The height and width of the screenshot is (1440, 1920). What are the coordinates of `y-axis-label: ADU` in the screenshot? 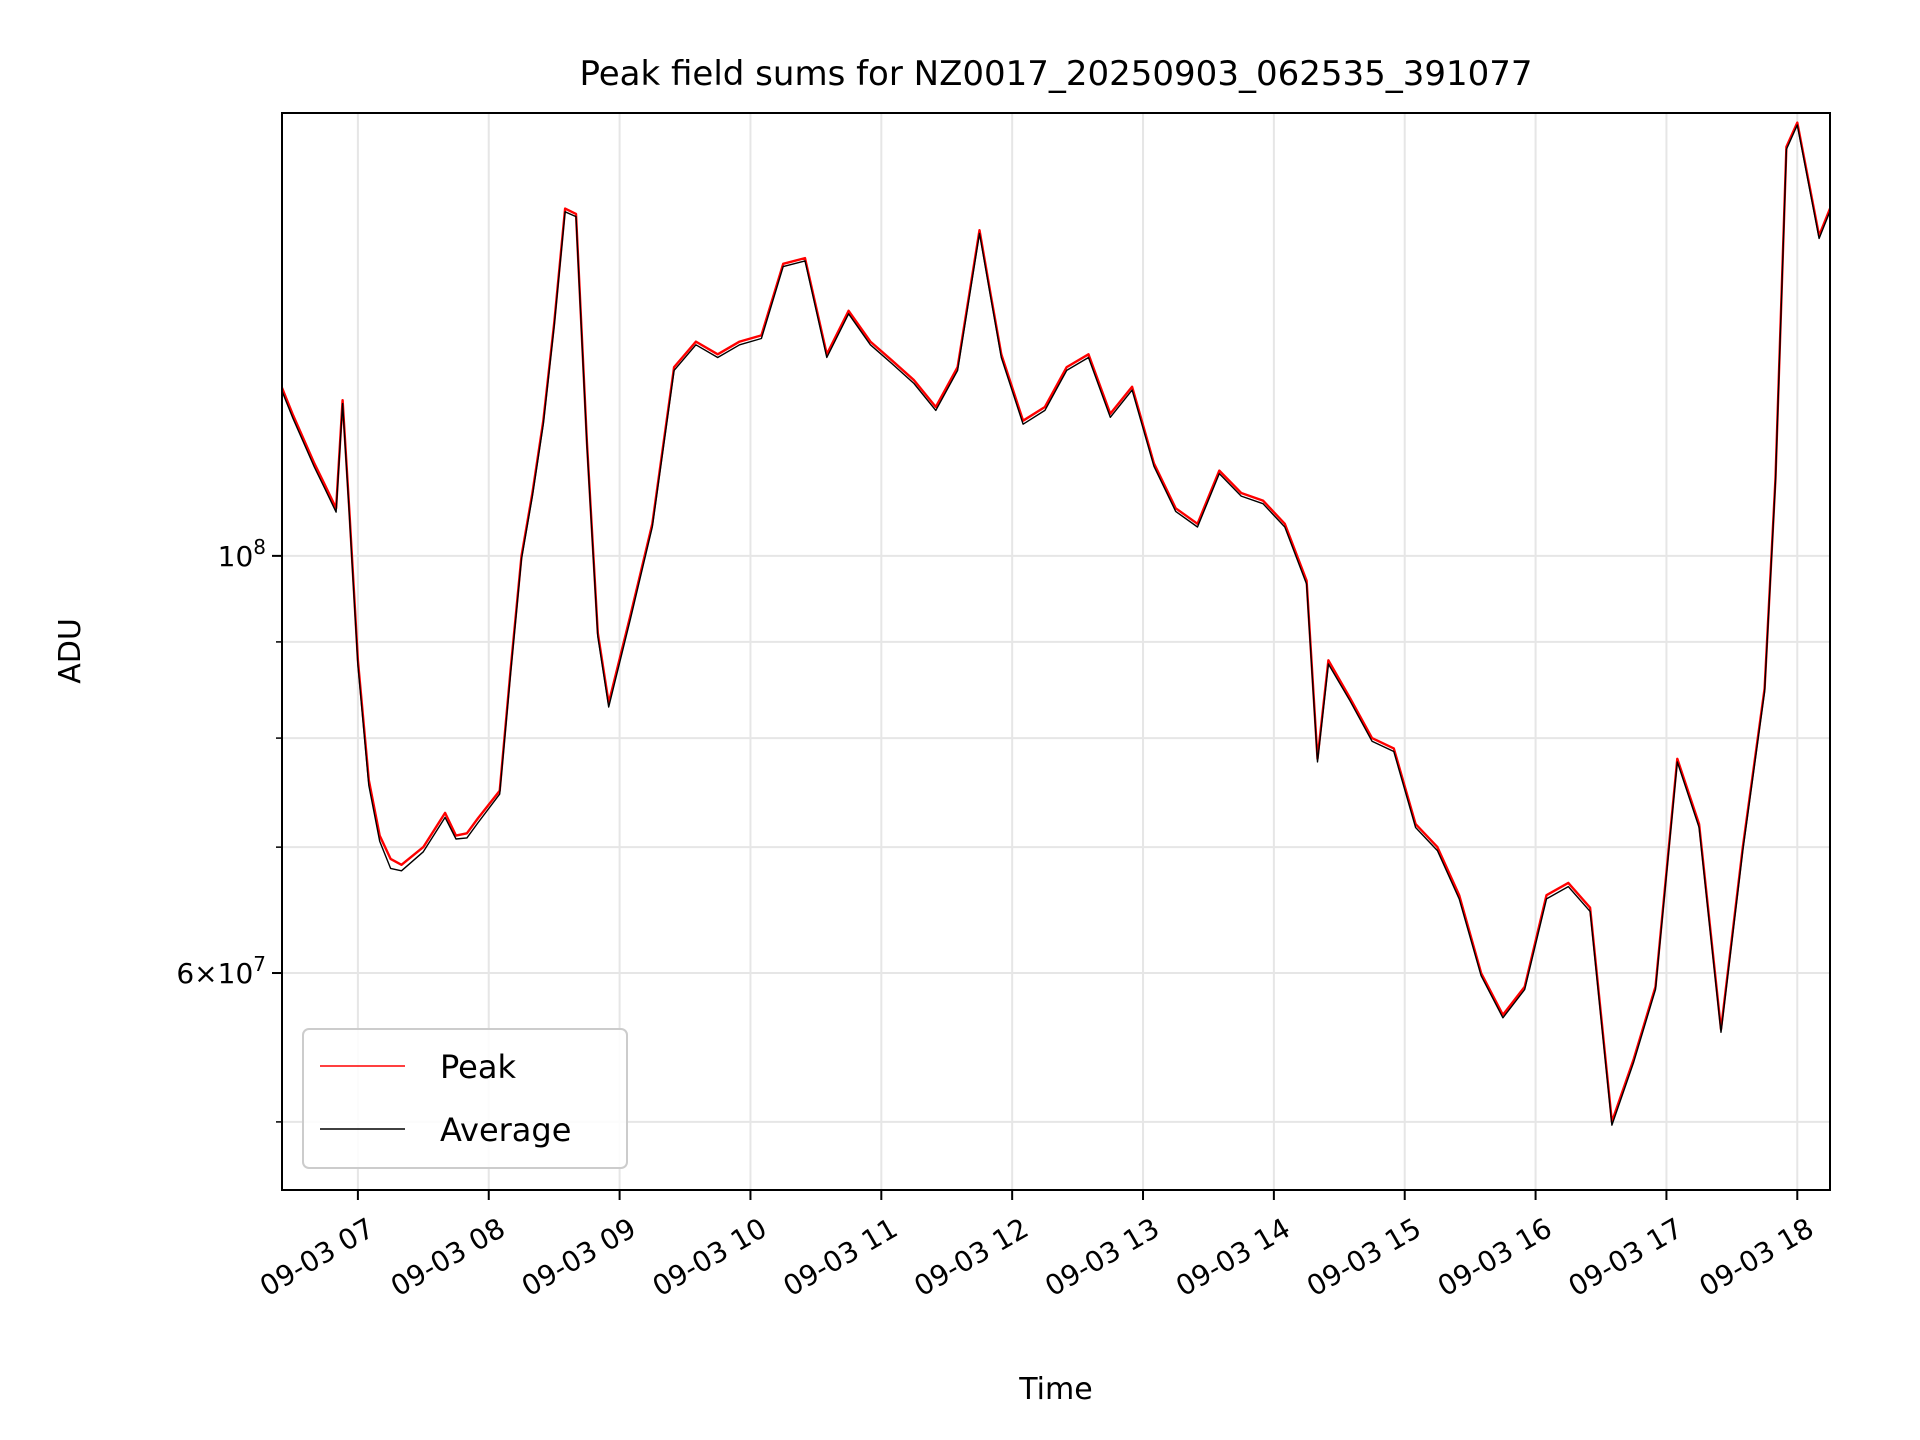 It's located at (70, 651).